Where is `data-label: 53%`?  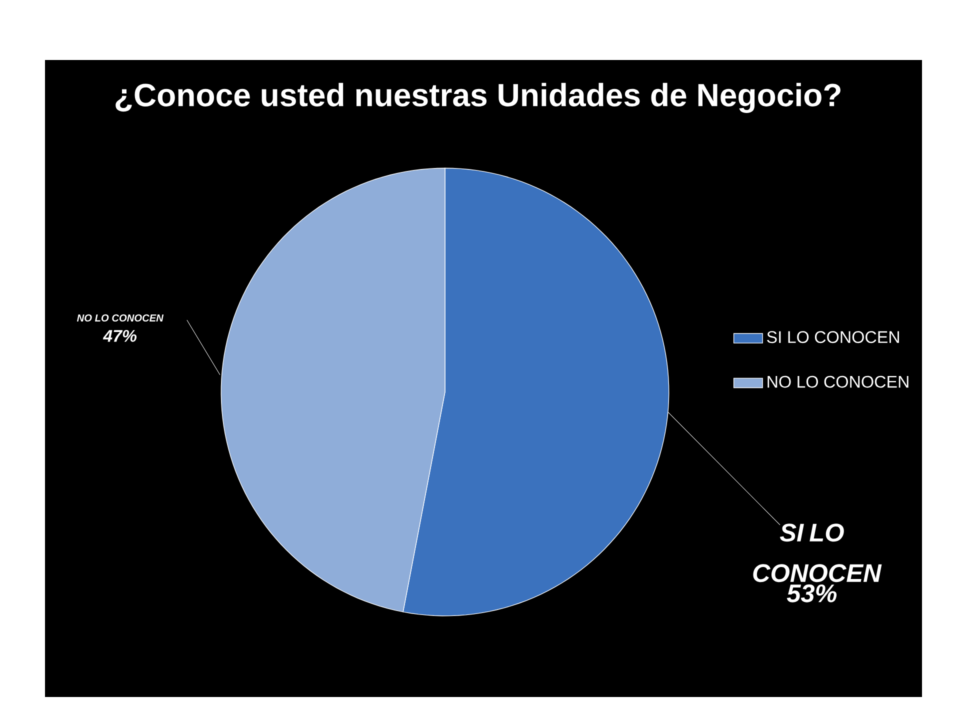
data-label: 53% is located at coordinates (811, 593).